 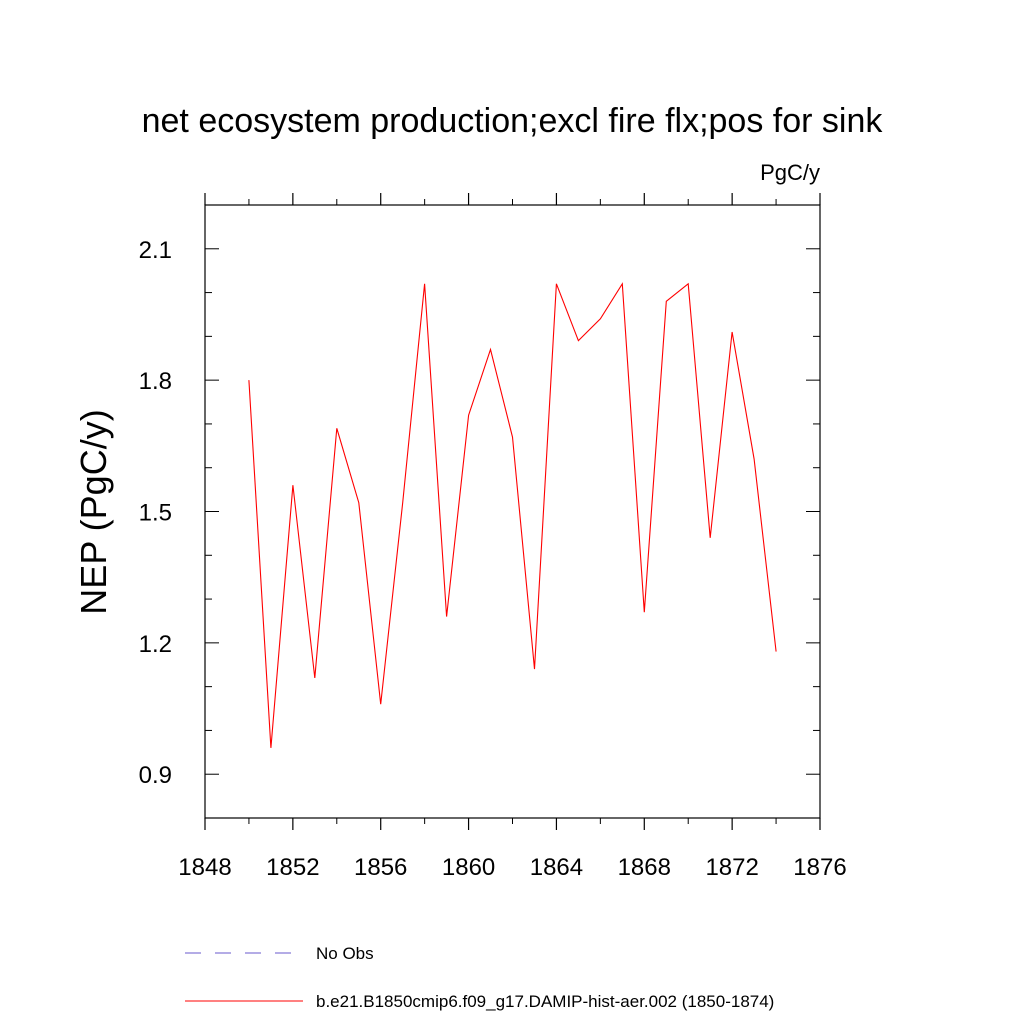 I want to click on x-tick-label: 1876, so click(x=819, y=867).